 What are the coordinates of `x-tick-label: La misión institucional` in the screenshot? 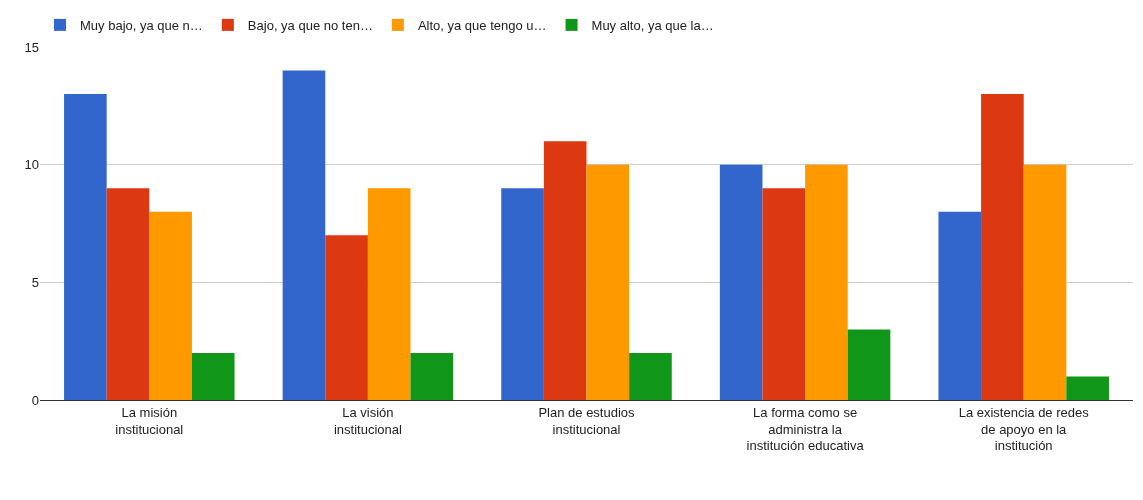 It's located at (149, 420).